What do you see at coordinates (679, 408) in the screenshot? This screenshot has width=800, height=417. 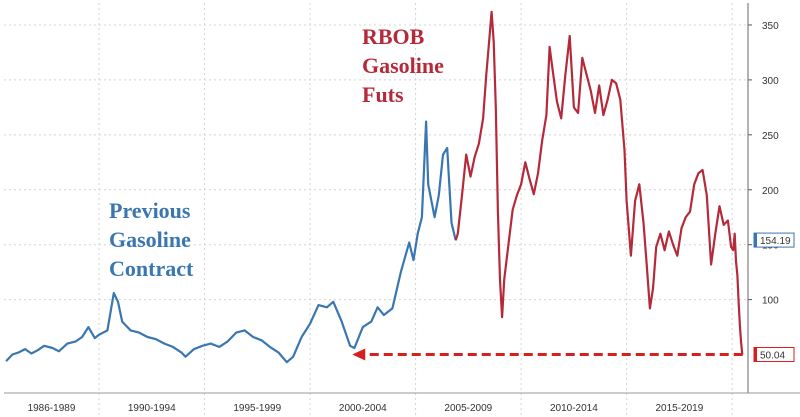 I see `x-tick-label: 2015-2019` at bounding box center [679, 408].